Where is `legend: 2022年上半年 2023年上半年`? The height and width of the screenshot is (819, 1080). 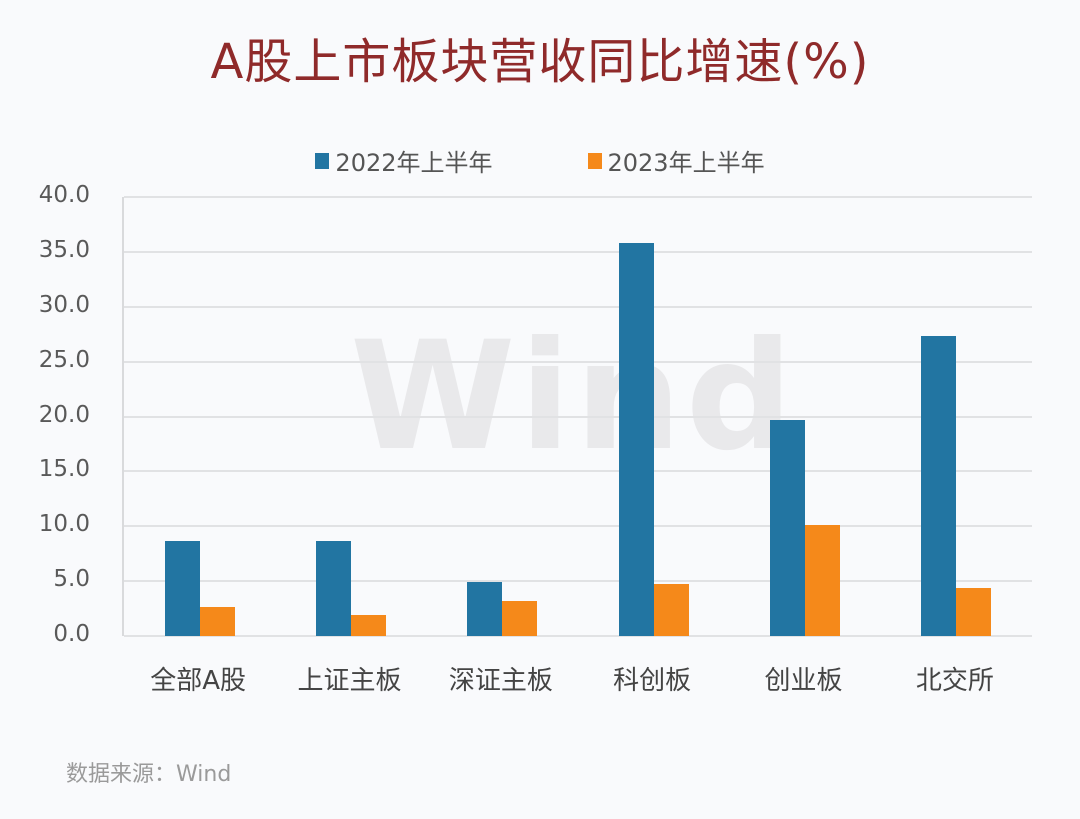
legend: 2022年上半年 2023年上半年 is located at coordinates (540, 160).